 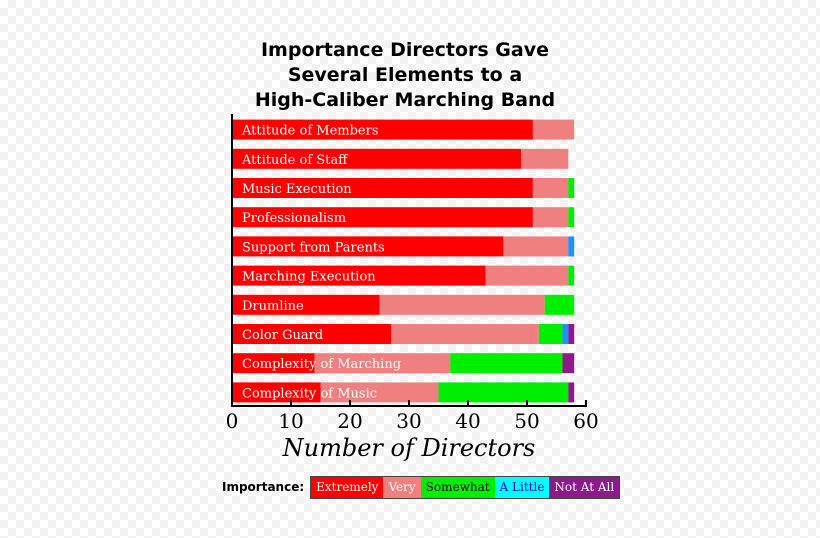 I want to click on x-tick-label: 30, so click(x=408, y=421).